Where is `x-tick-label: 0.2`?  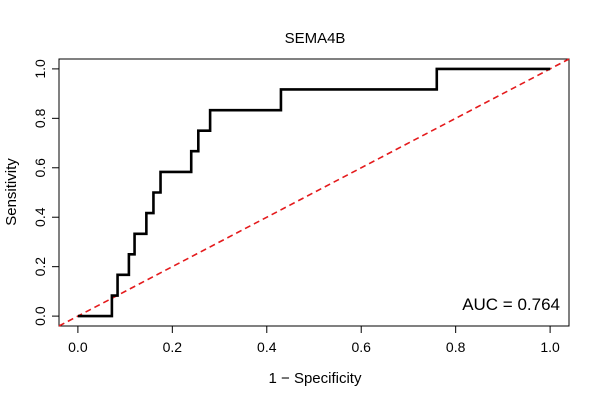
x-tick-label: 0.2 is located at coordinates (173, 347).